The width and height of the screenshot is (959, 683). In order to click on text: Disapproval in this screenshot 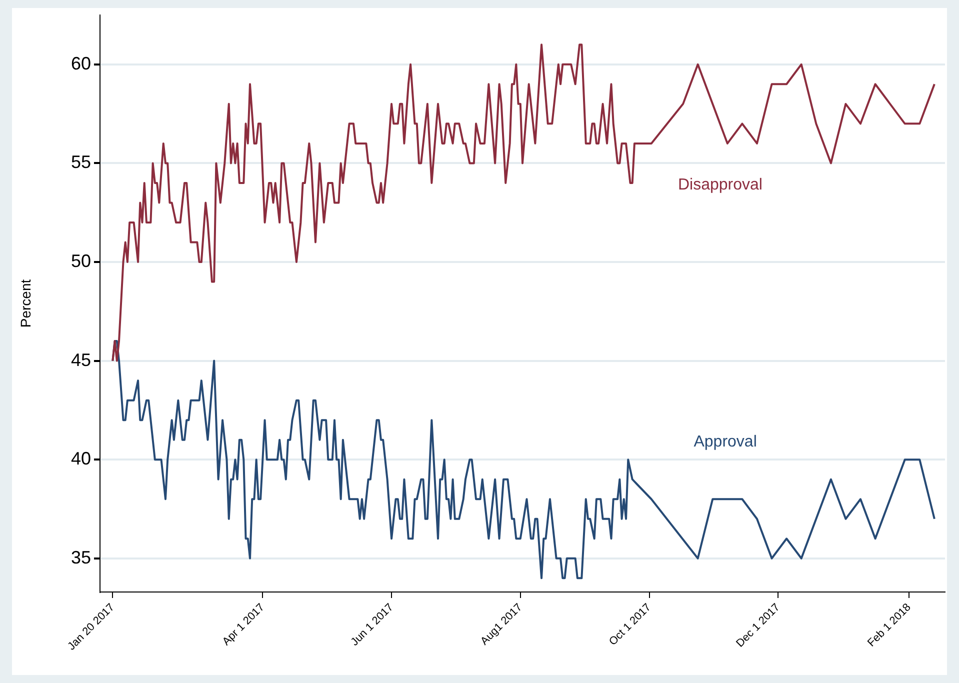, I will do `click(720, 185)`.